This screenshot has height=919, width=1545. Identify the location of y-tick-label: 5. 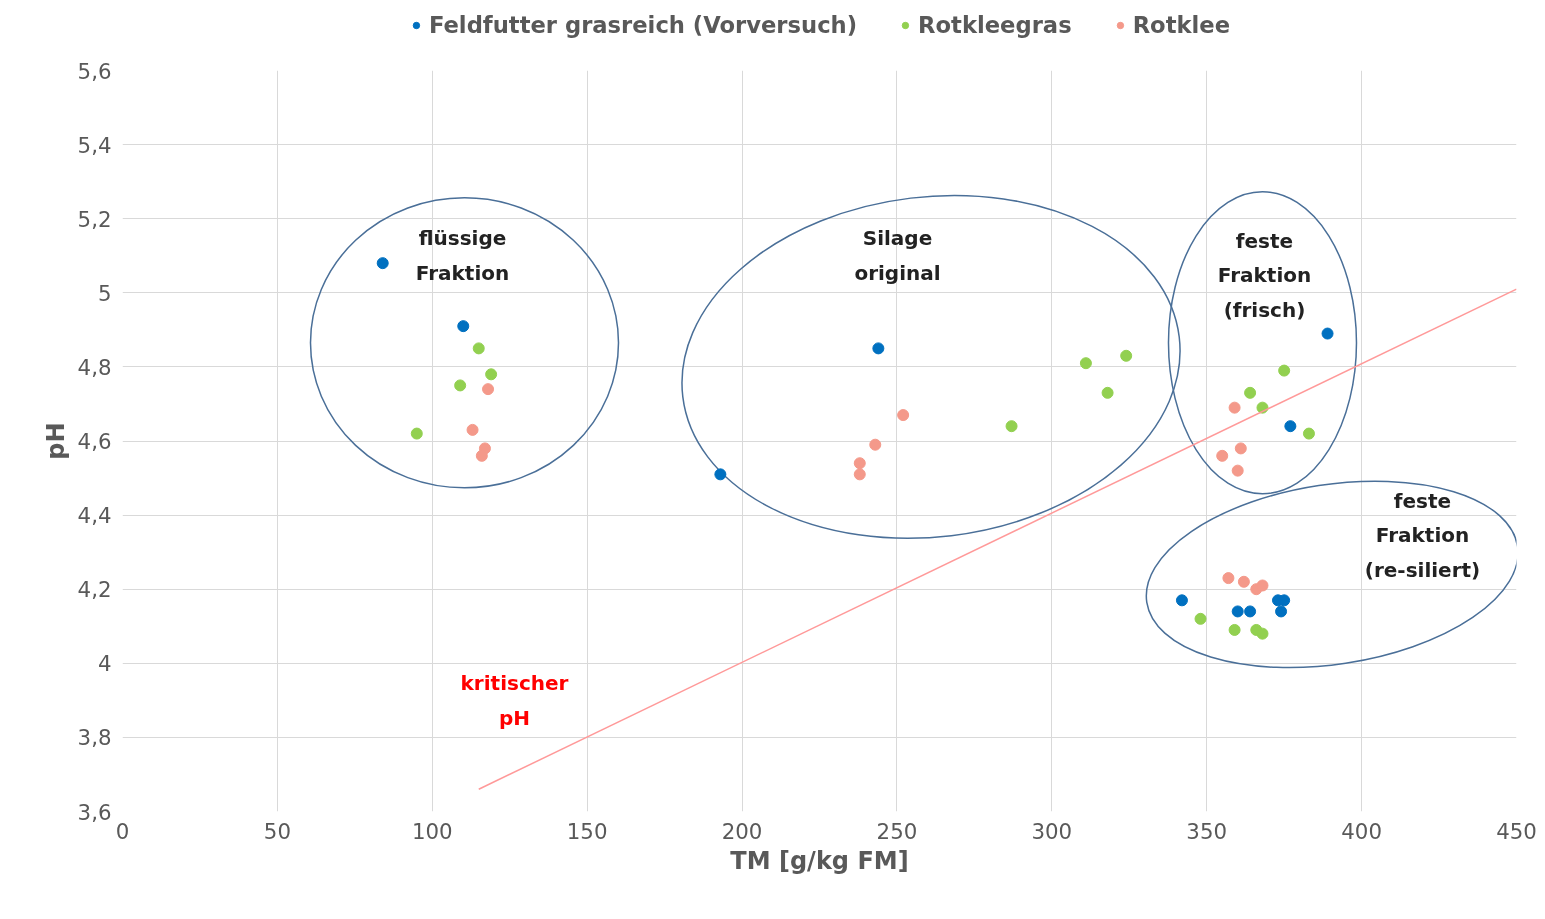
(104, 293).